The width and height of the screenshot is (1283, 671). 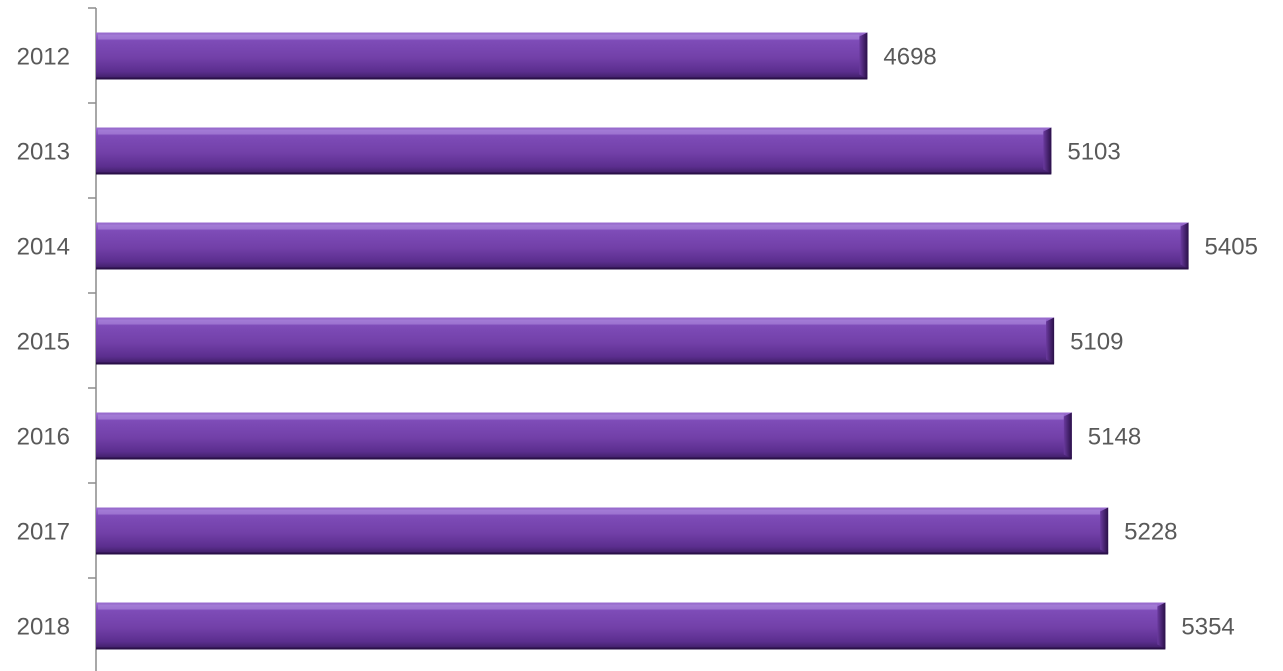 What do you see at coordinates (1093, 152) in the screenshot?
I see `data-label: 5103` at bounding box center [1093, 152].